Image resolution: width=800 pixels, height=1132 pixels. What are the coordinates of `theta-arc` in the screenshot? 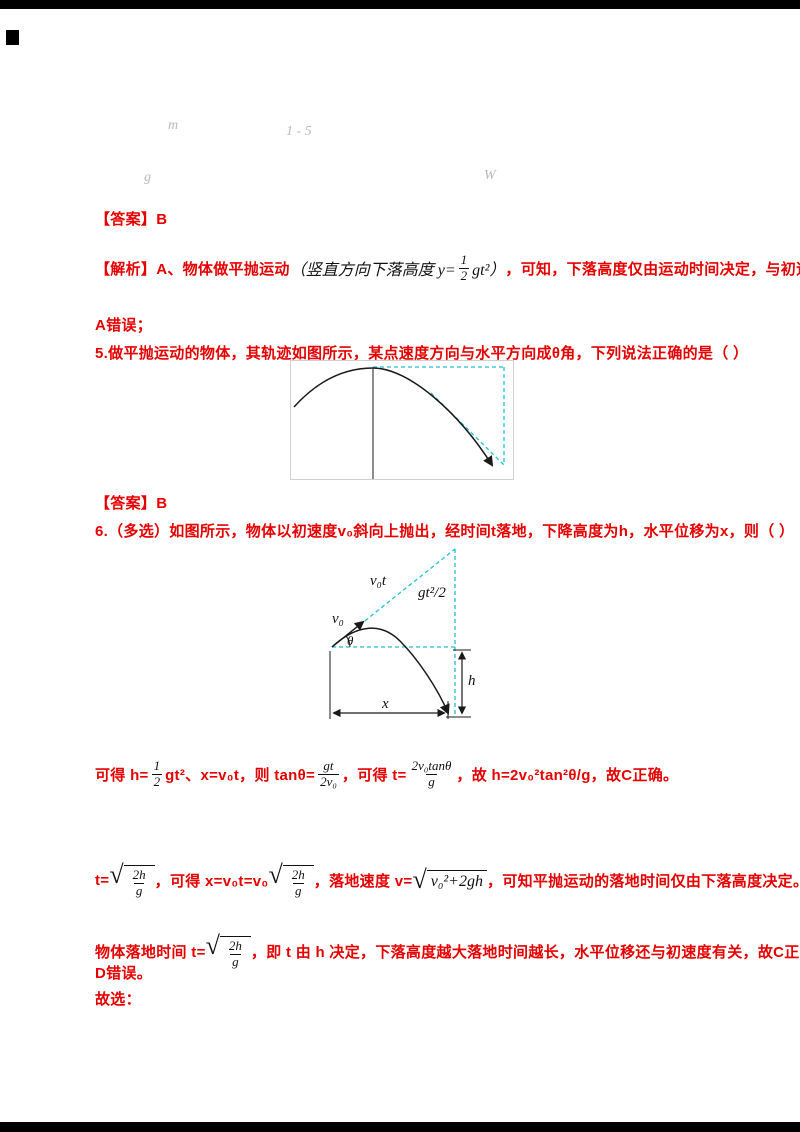 It's located at (348, 641).